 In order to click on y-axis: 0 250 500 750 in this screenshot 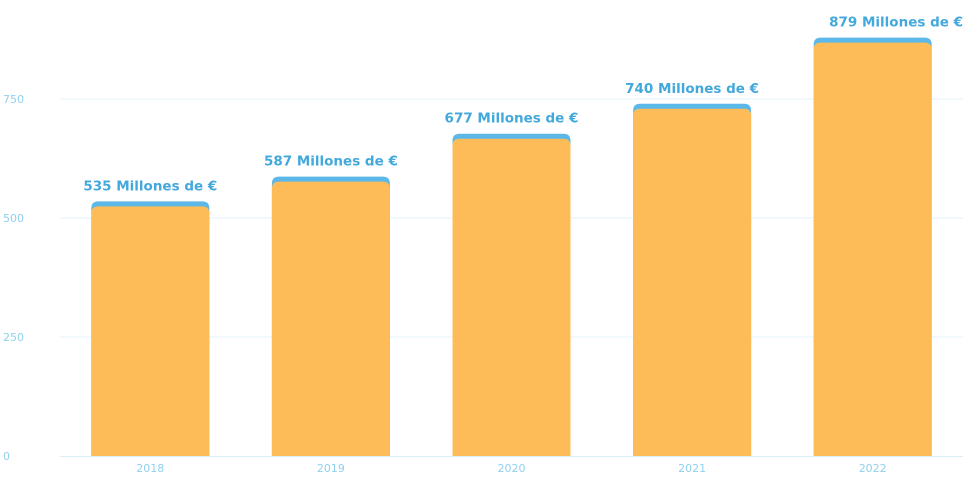, I will do `click(13, 278)`.